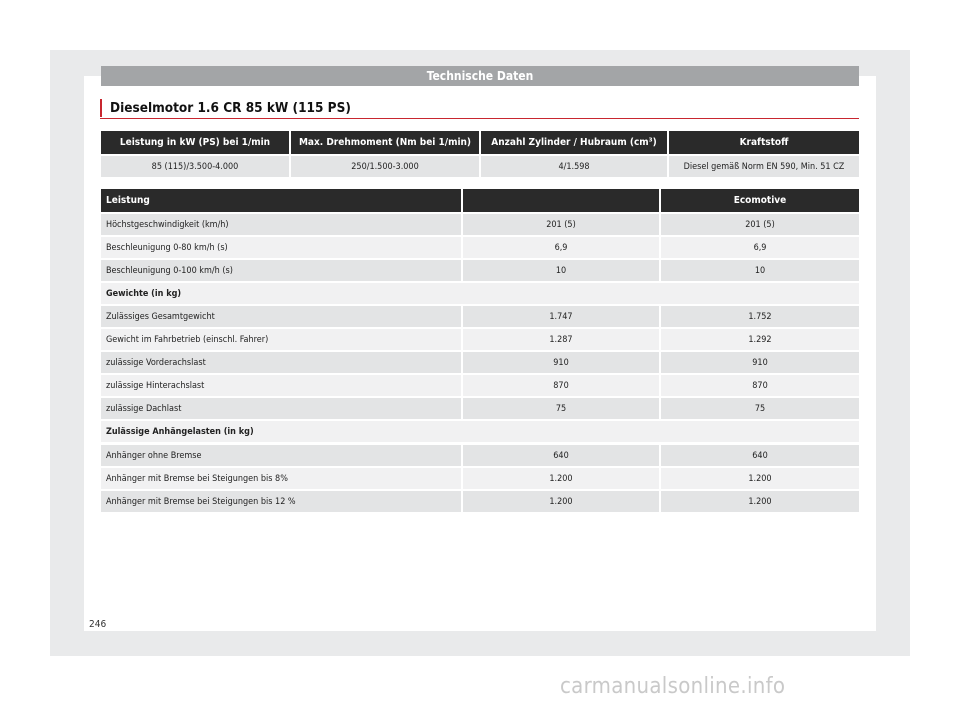 This screenshot has width=960, height=708. I want to click on row-value-standard: 870, so click(562, 385).